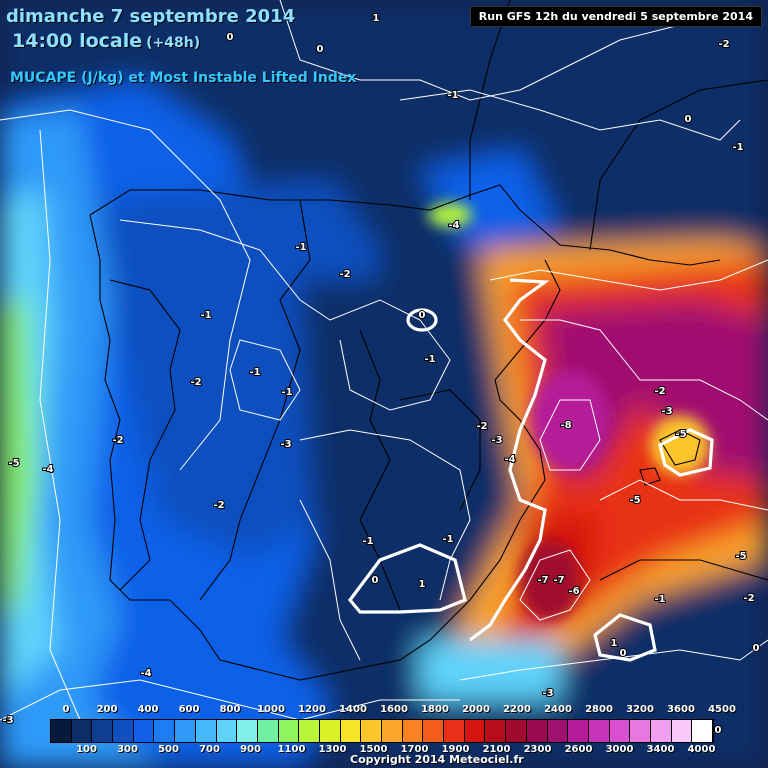 The height and width of the screenshot is (768, 768). What do you see at coordinates (77, 41) in the screenshot?
I see `local-time: 14:00 locale` at bounding box center [77, 41].